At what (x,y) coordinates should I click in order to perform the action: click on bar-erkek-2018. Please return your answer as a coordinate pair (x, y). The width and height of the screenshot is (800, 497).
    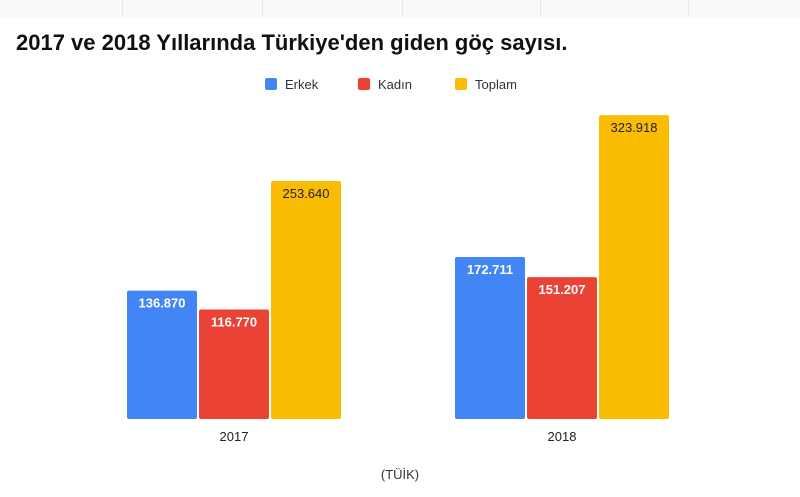
    Looking at the image, I should click on (490, 337).